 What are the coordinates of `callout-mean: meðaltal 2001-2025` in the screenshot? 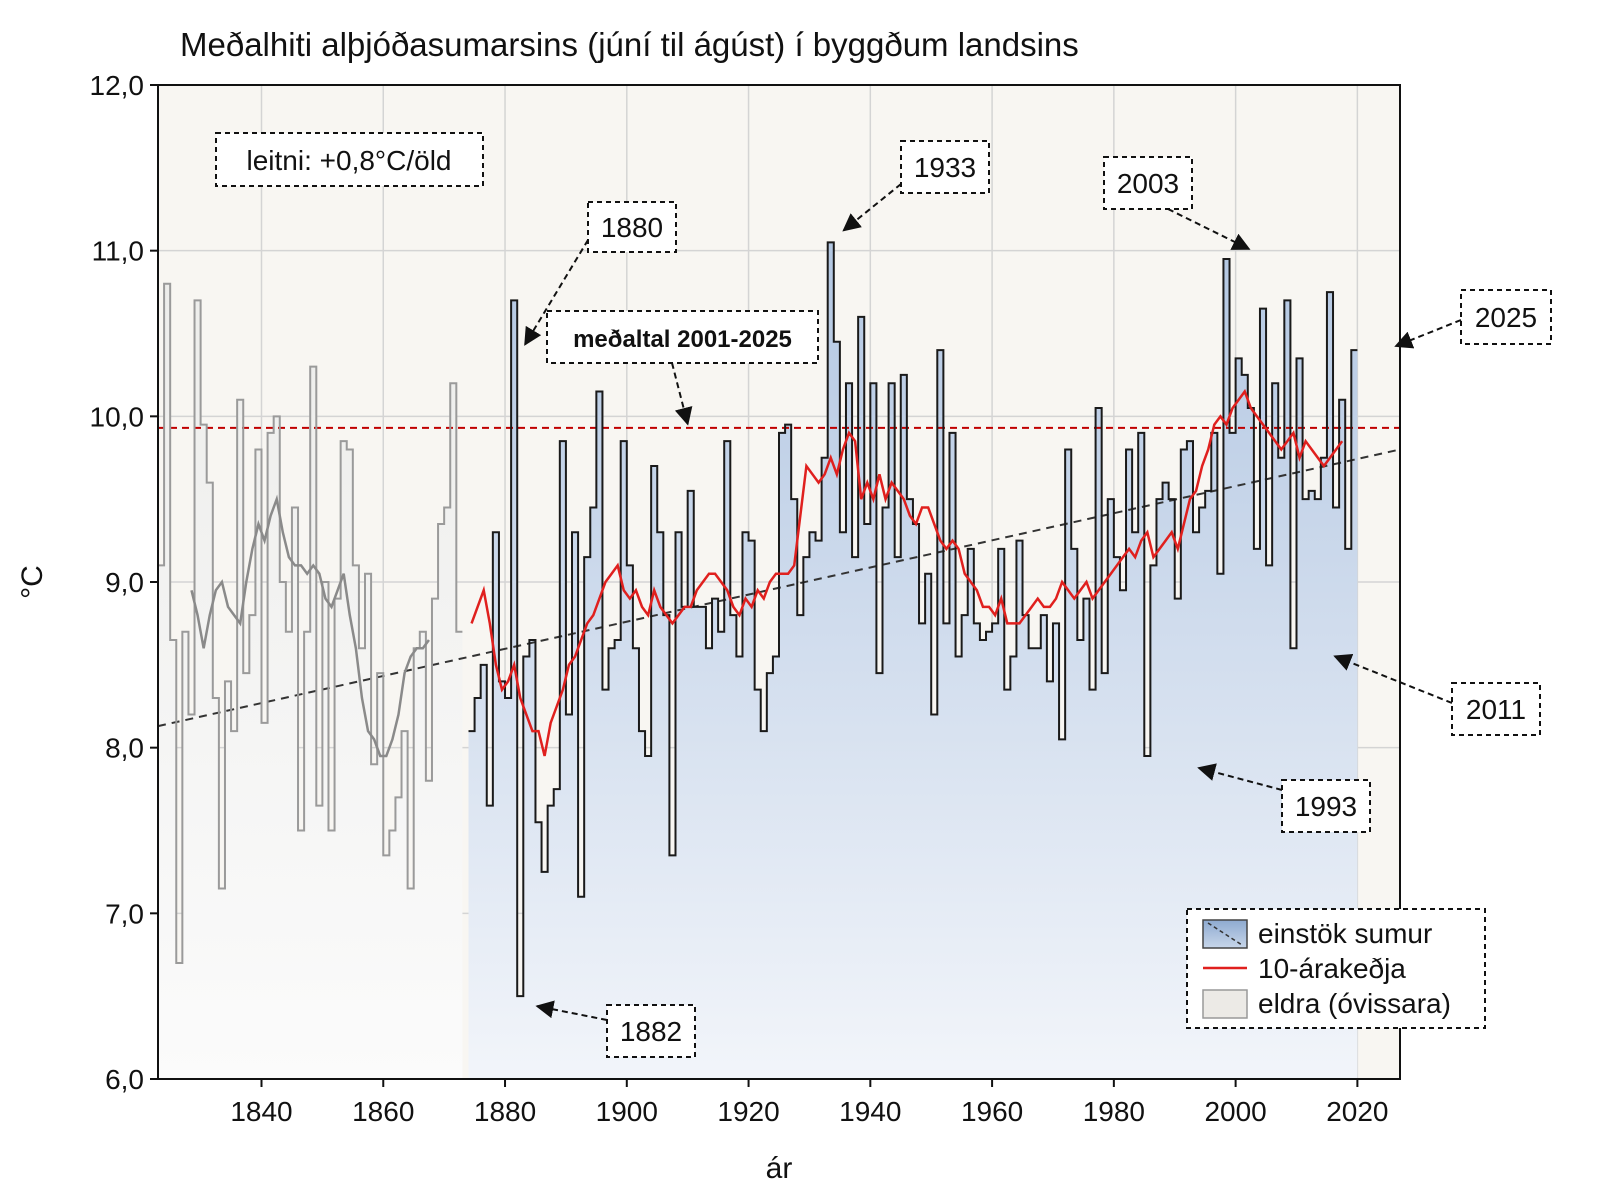 It's located at (682, 368).